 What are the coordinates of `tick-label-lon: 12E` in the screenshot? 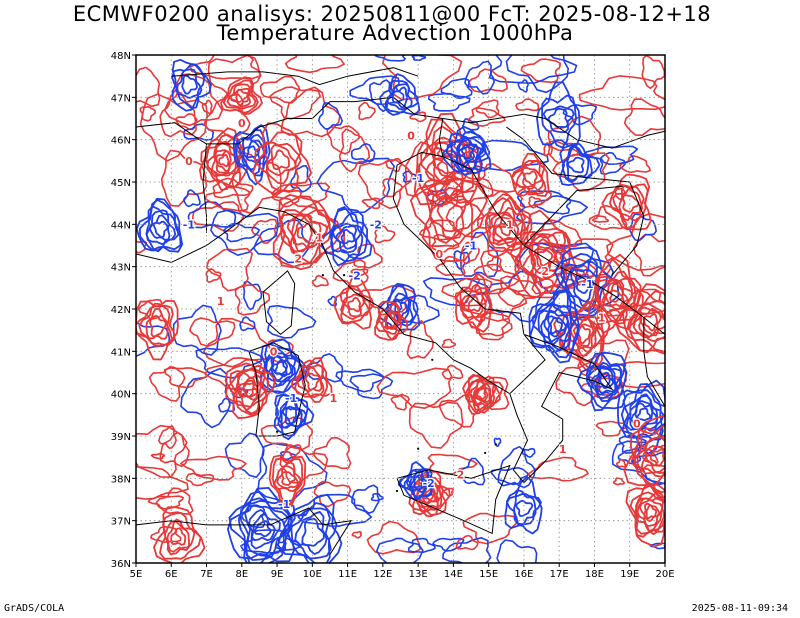 It's located at (382, 574).